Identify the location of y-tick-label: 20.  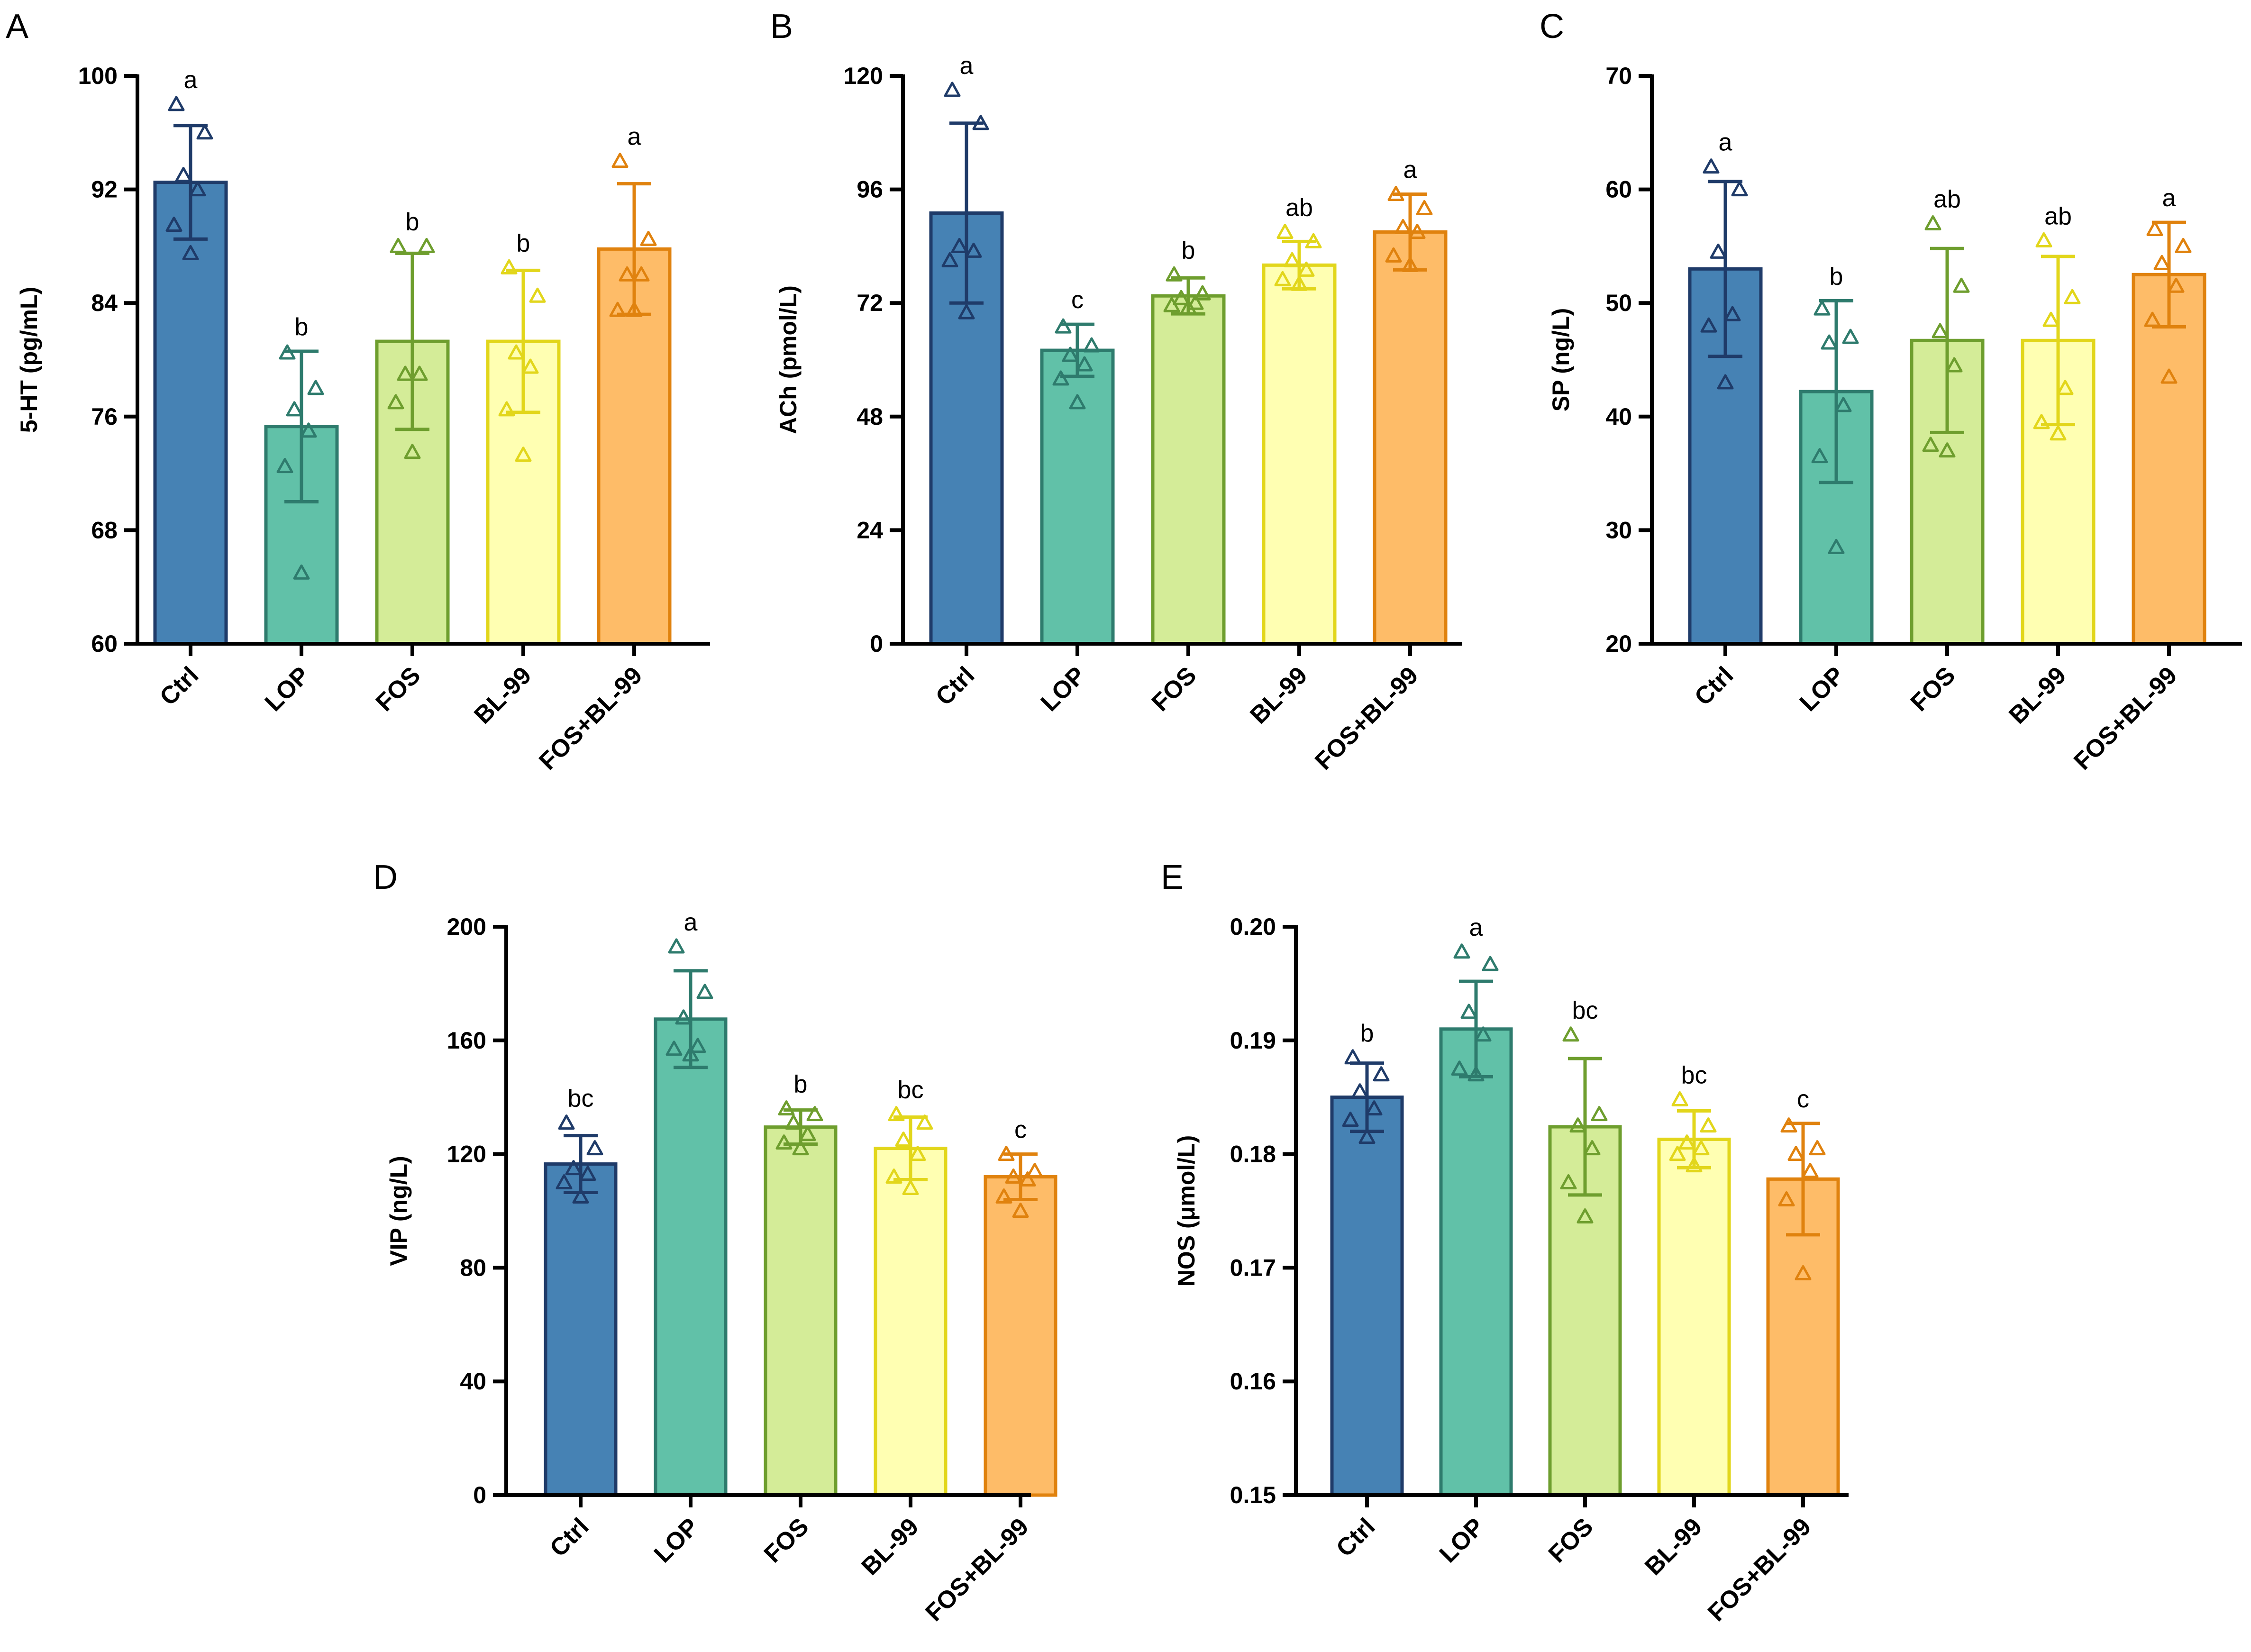
(1618, 643).